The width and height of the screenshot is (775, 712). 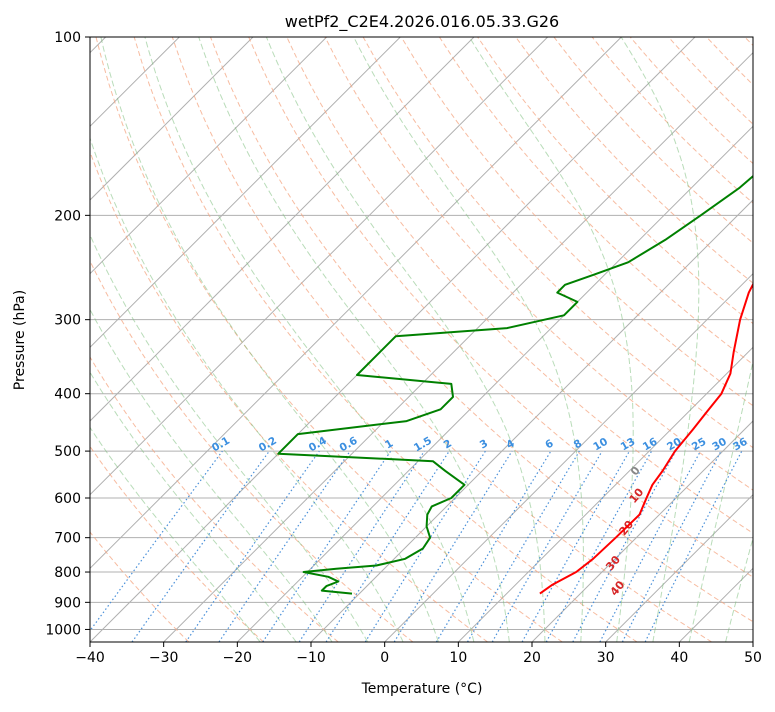 I want to click on mixing-ratio-label: 3, so click(x=484, y=444).